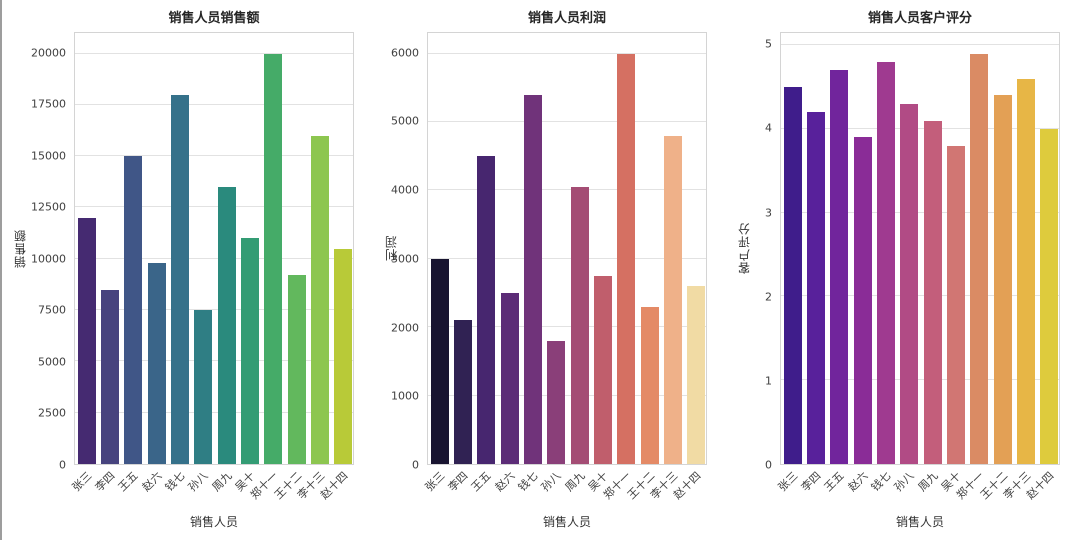  Describe the element at coordinates (405, 53) in the screenshot. I see `y-tick-label: 6000` at that location.